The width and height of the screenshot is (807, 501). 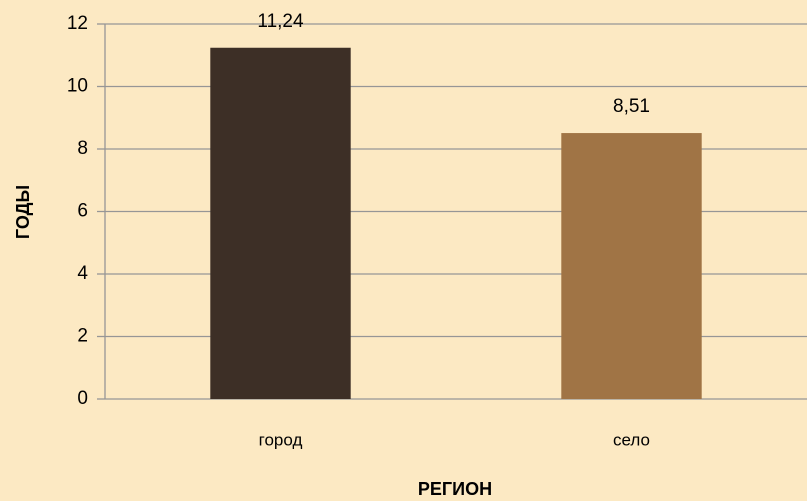 What do you see at coordinates (280, 21) in the screenshot?
I see `data-label: 11,24` at bounding box center [280, 21].